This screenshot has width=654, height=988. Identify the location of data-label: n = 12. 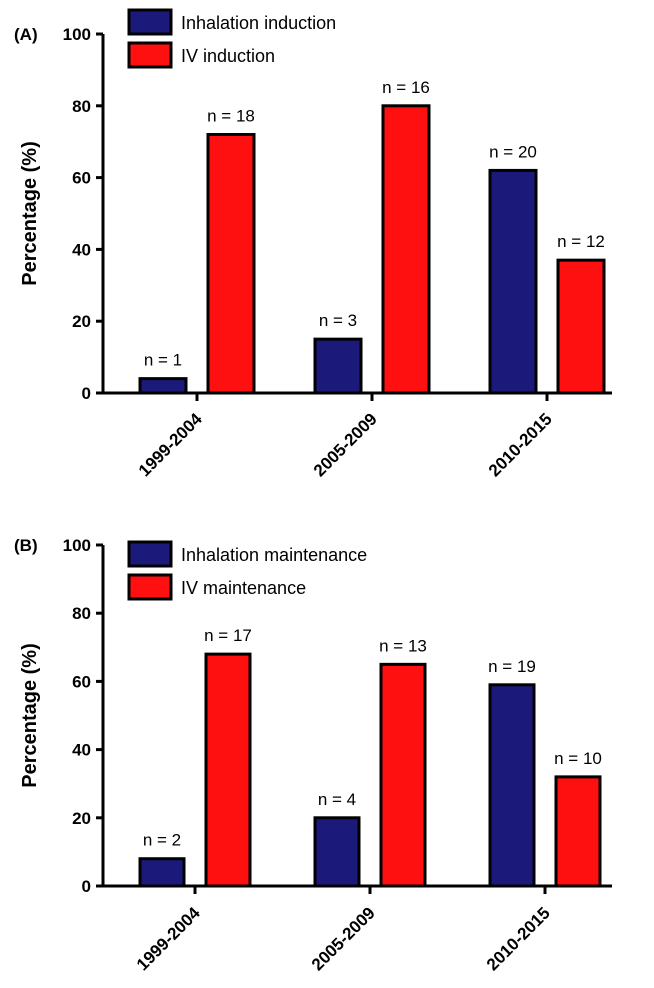
(581, 241).